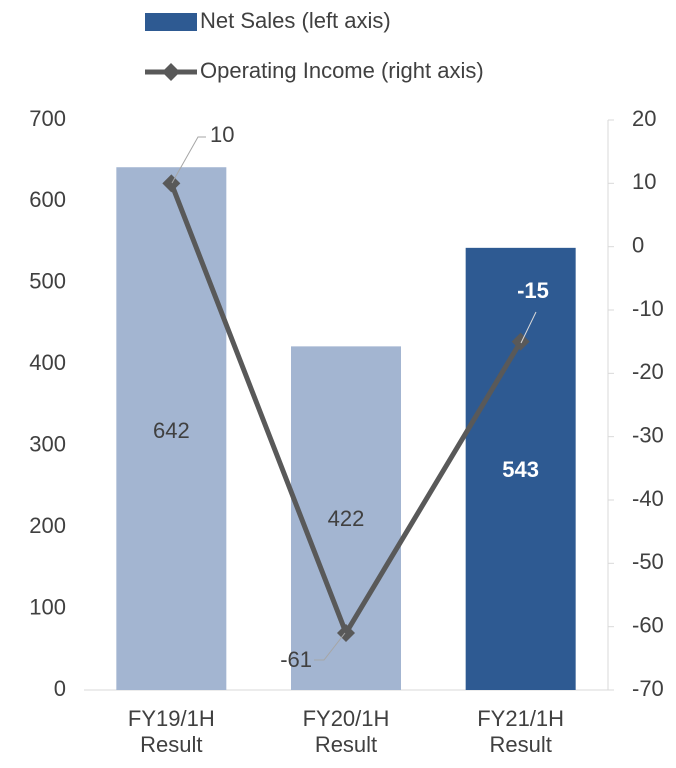  Describe the element at coordinates (648, 434) in the screenshot. I see `y2-tick-label: -30` at that location.